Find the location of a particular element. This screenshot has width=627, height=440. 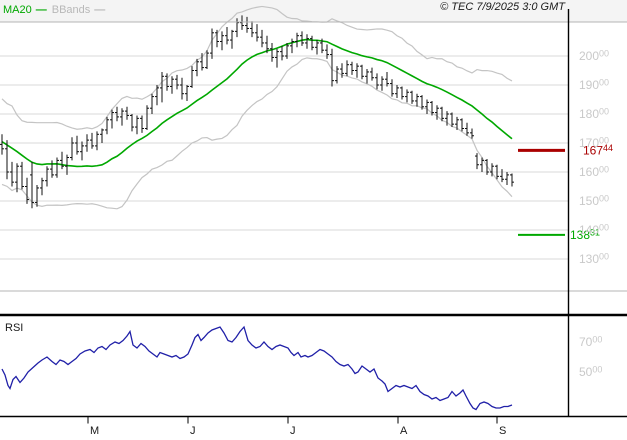

price-tick-label: 16000 is located at coordinates (594, 172).